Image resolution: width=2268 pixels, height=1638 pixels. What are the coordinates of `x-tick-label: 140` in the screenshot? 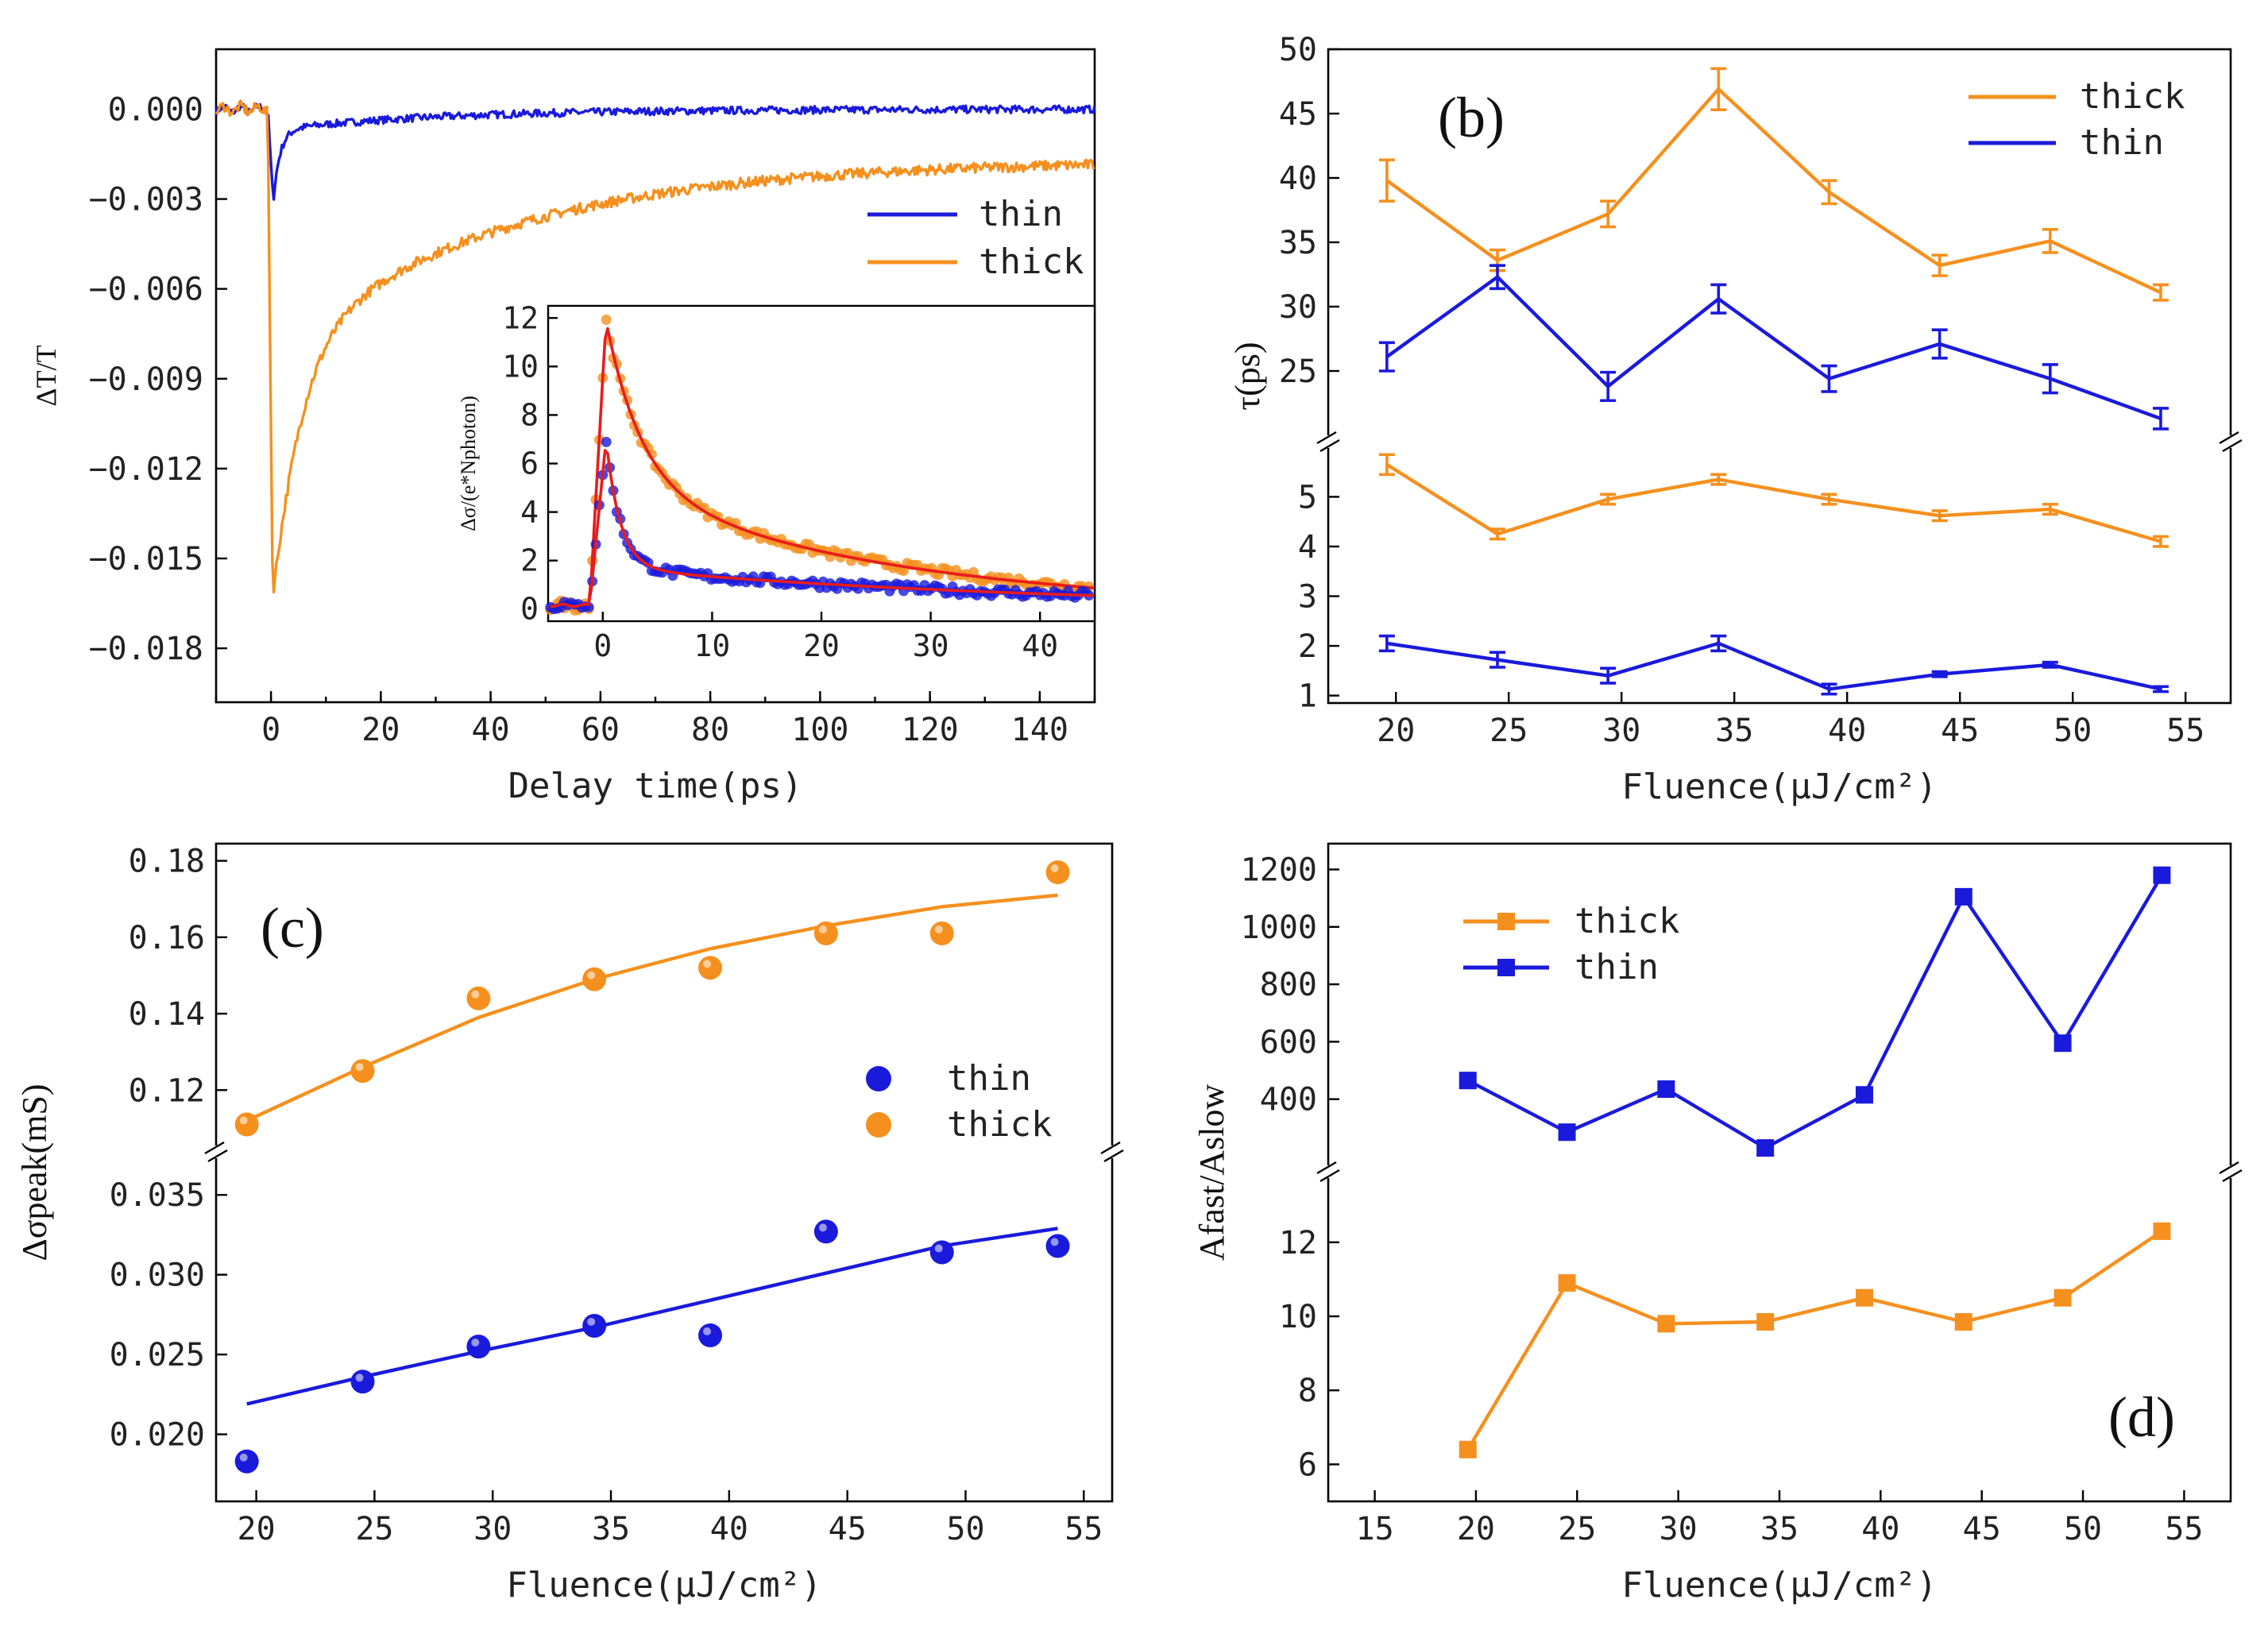 It's located at (1039, 730).